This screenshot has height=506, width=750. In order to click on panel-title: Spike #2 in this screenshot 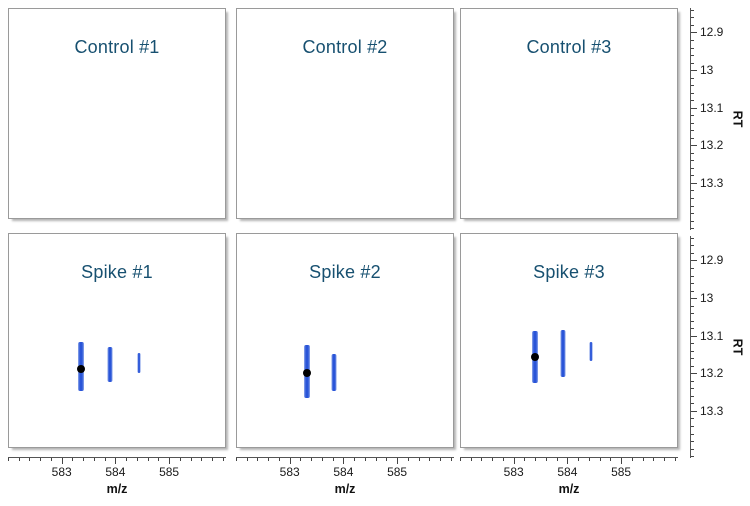, I will do `click(345, 272)`.